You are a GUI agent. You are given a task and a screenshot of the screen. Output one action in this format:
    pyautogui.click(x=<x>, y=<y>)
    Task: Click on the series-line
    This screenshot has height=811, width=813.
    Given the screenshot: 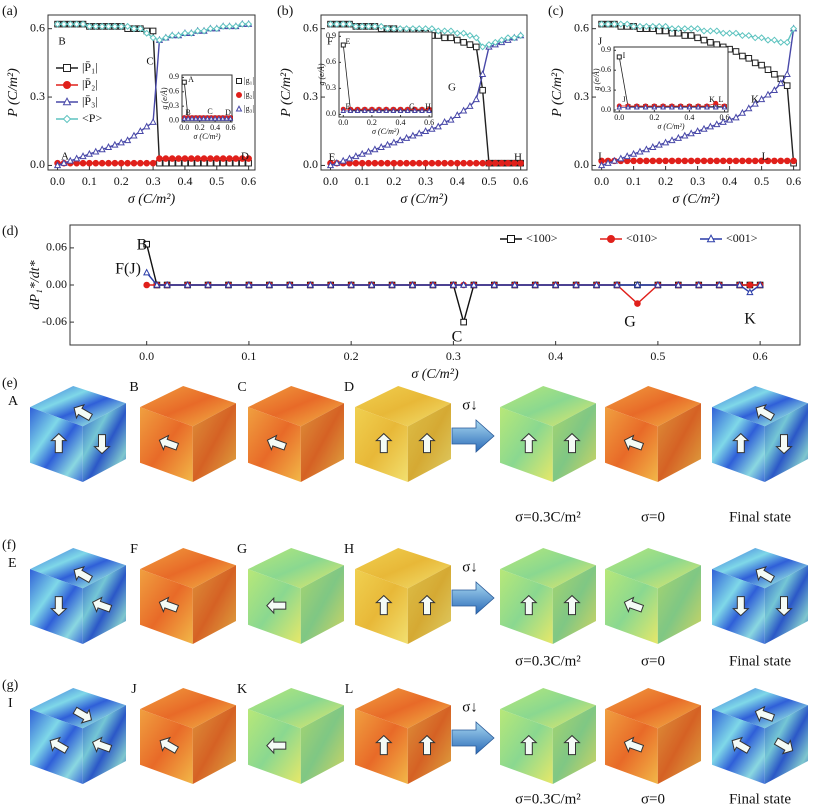 What is the action you would take?
    pyautogui.click(x=453, y=283)
    